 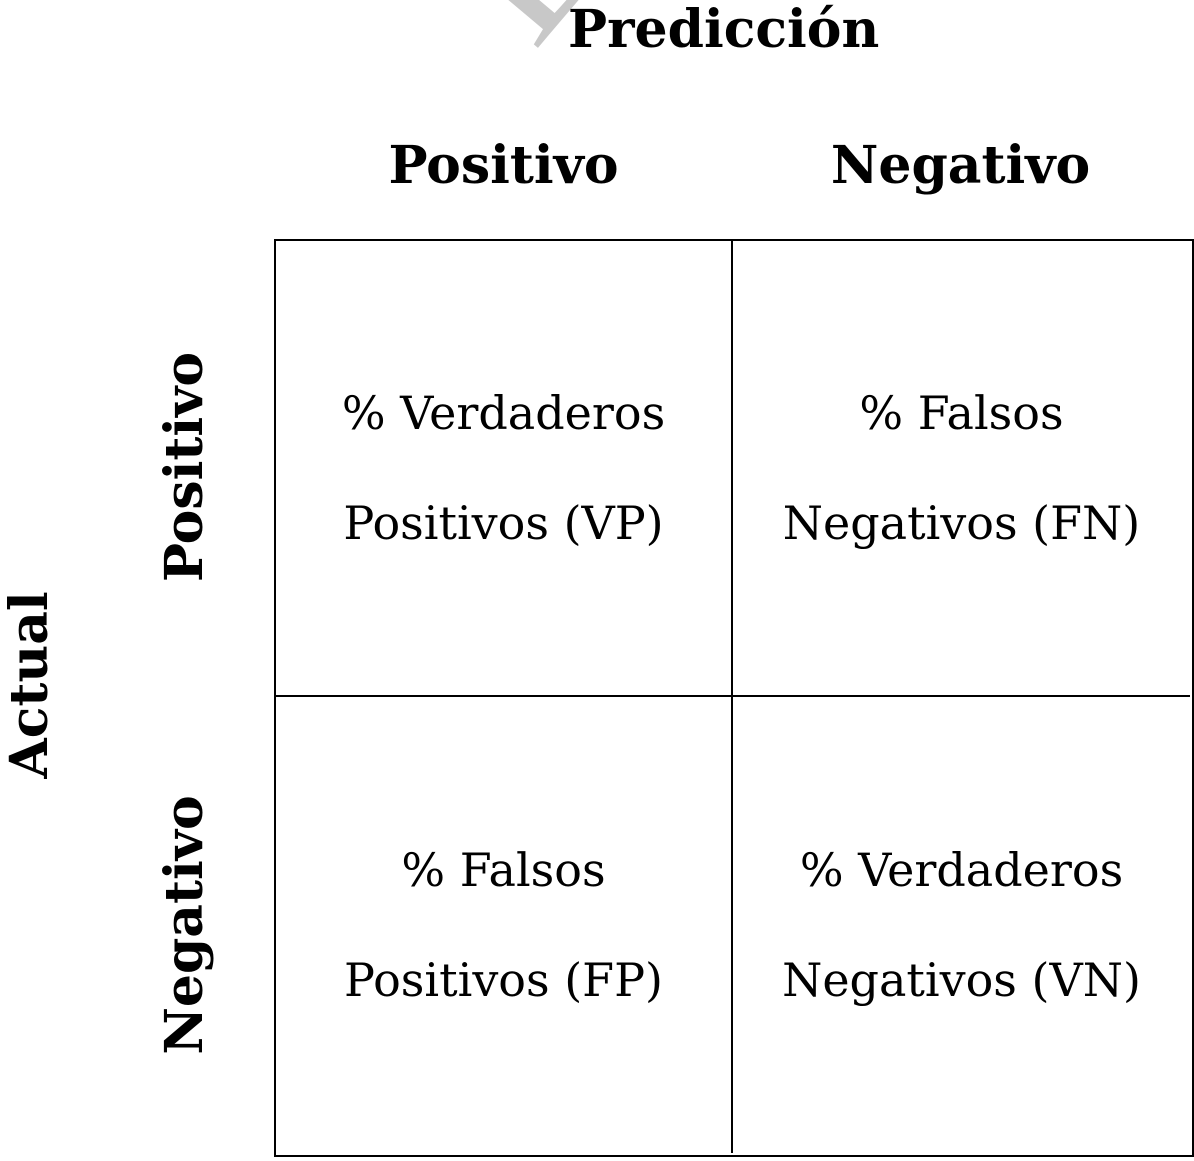 I want to click on cell-fp-line1: % Falsos, so click(x=503, y=870).